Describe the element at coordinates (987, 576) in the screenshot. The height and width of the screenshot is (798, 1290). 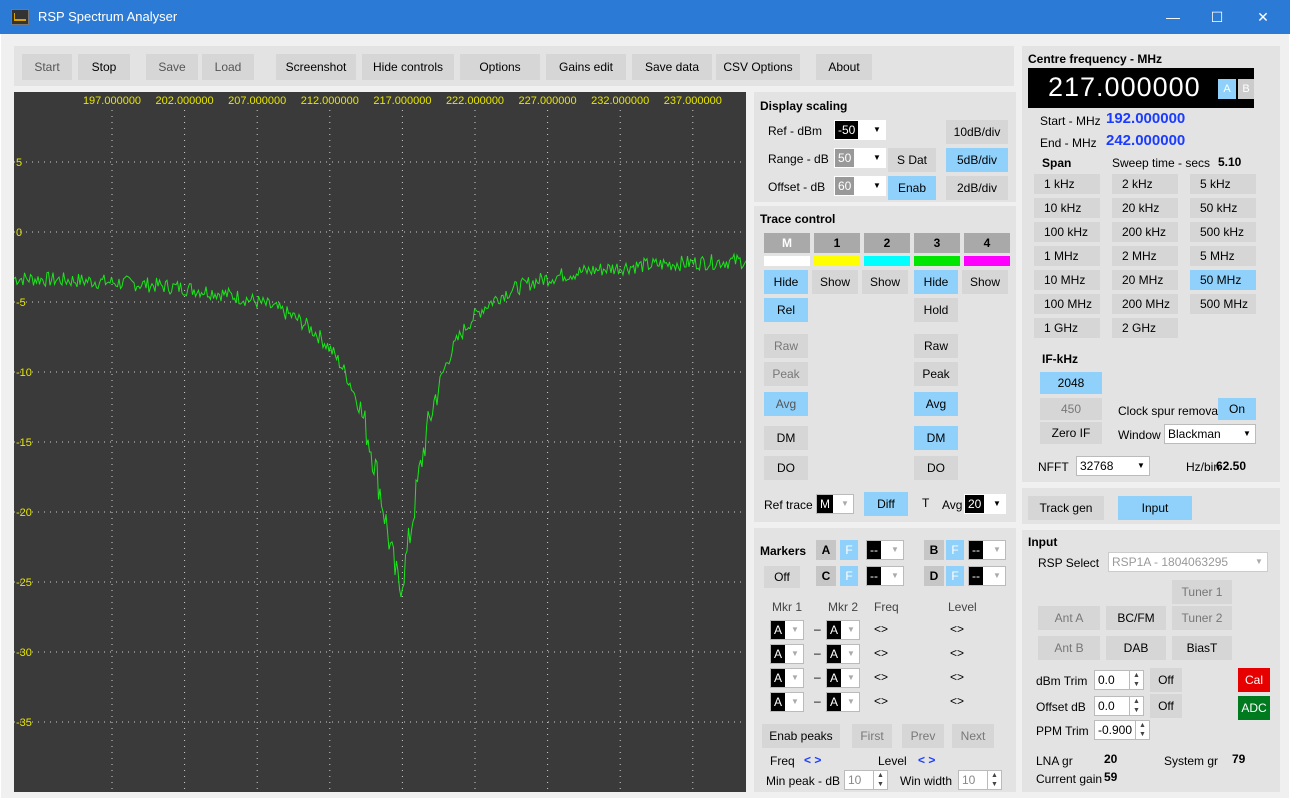
I see `marker-d-select: -- ▼` at that location.